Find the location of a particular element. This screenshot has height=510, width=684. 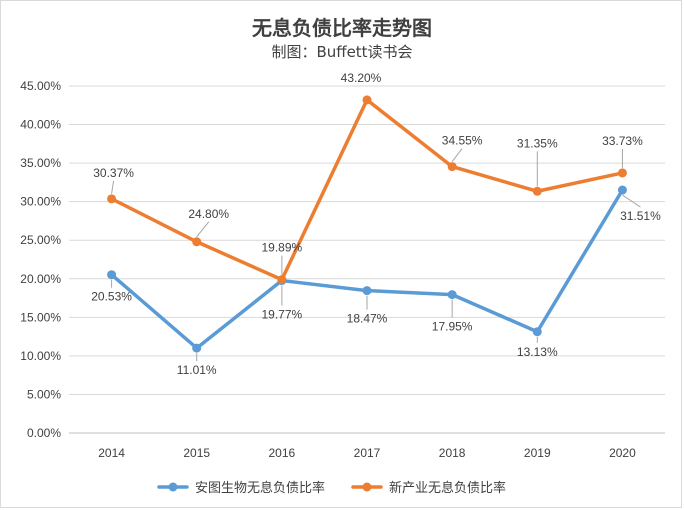

data-label: 30.37% is located at coordinates (113, 173).